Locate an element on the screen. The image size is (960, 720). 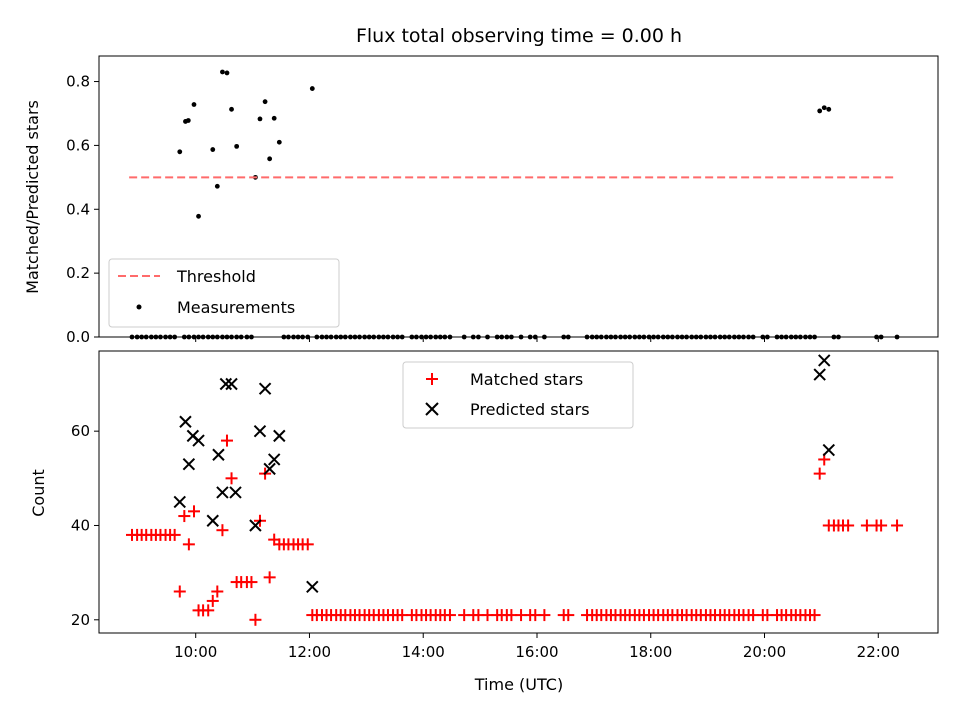
x-axis-label: Time (UTC) is located at coordinates (518, 684).